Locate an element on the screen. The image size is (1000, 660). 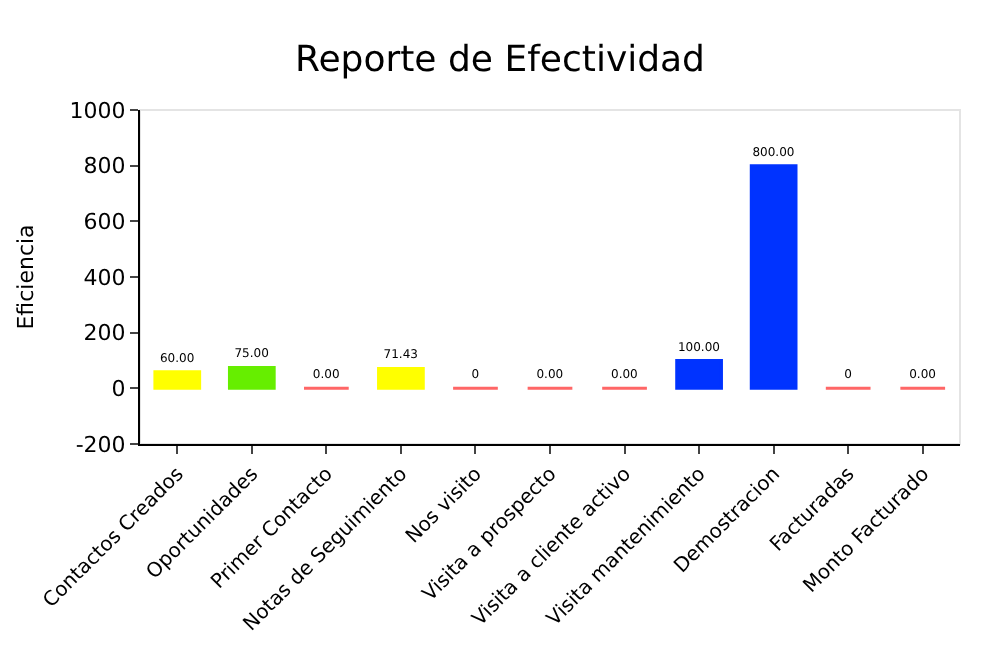
y-tick-label: 800 is located at coordinates (104, 166).